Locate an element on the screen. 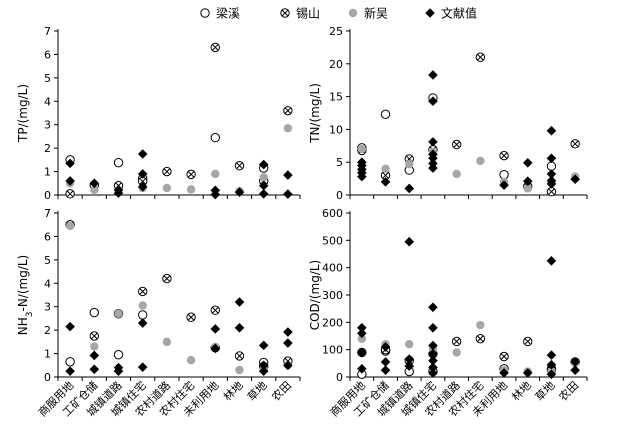 The width and height of the screenshot is (625, 431). legend-marker-liangxi is located at coordinates (205, 13).